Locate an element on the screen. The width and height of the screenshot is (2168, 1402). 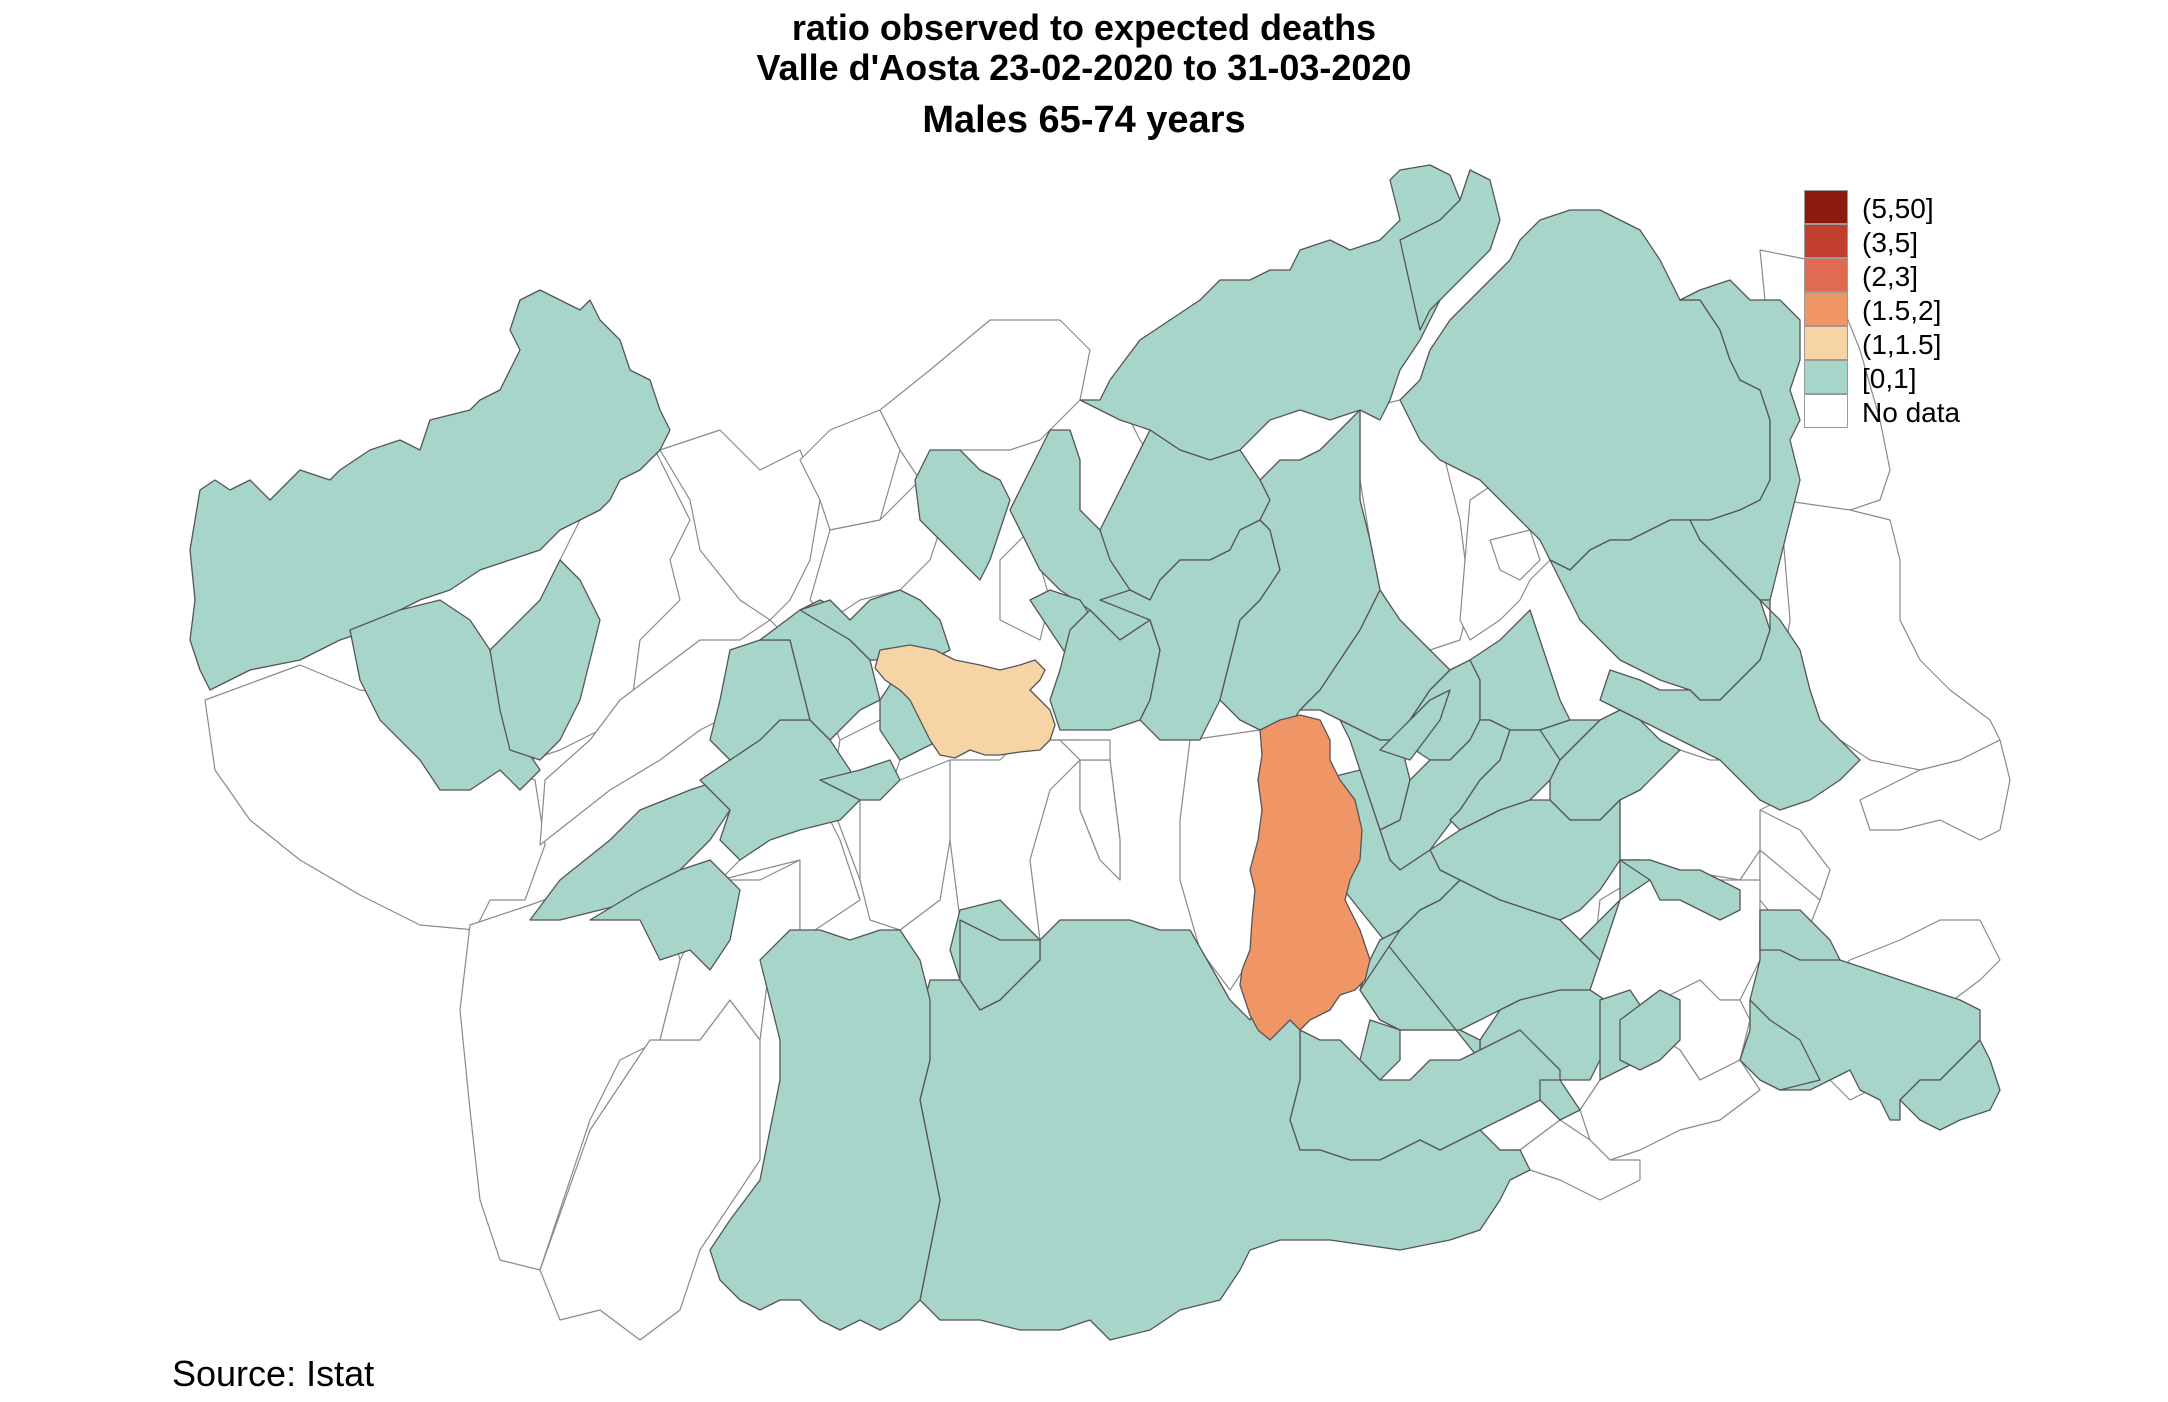
legend-item: (5,50] is located at coordinates (1954, 207).